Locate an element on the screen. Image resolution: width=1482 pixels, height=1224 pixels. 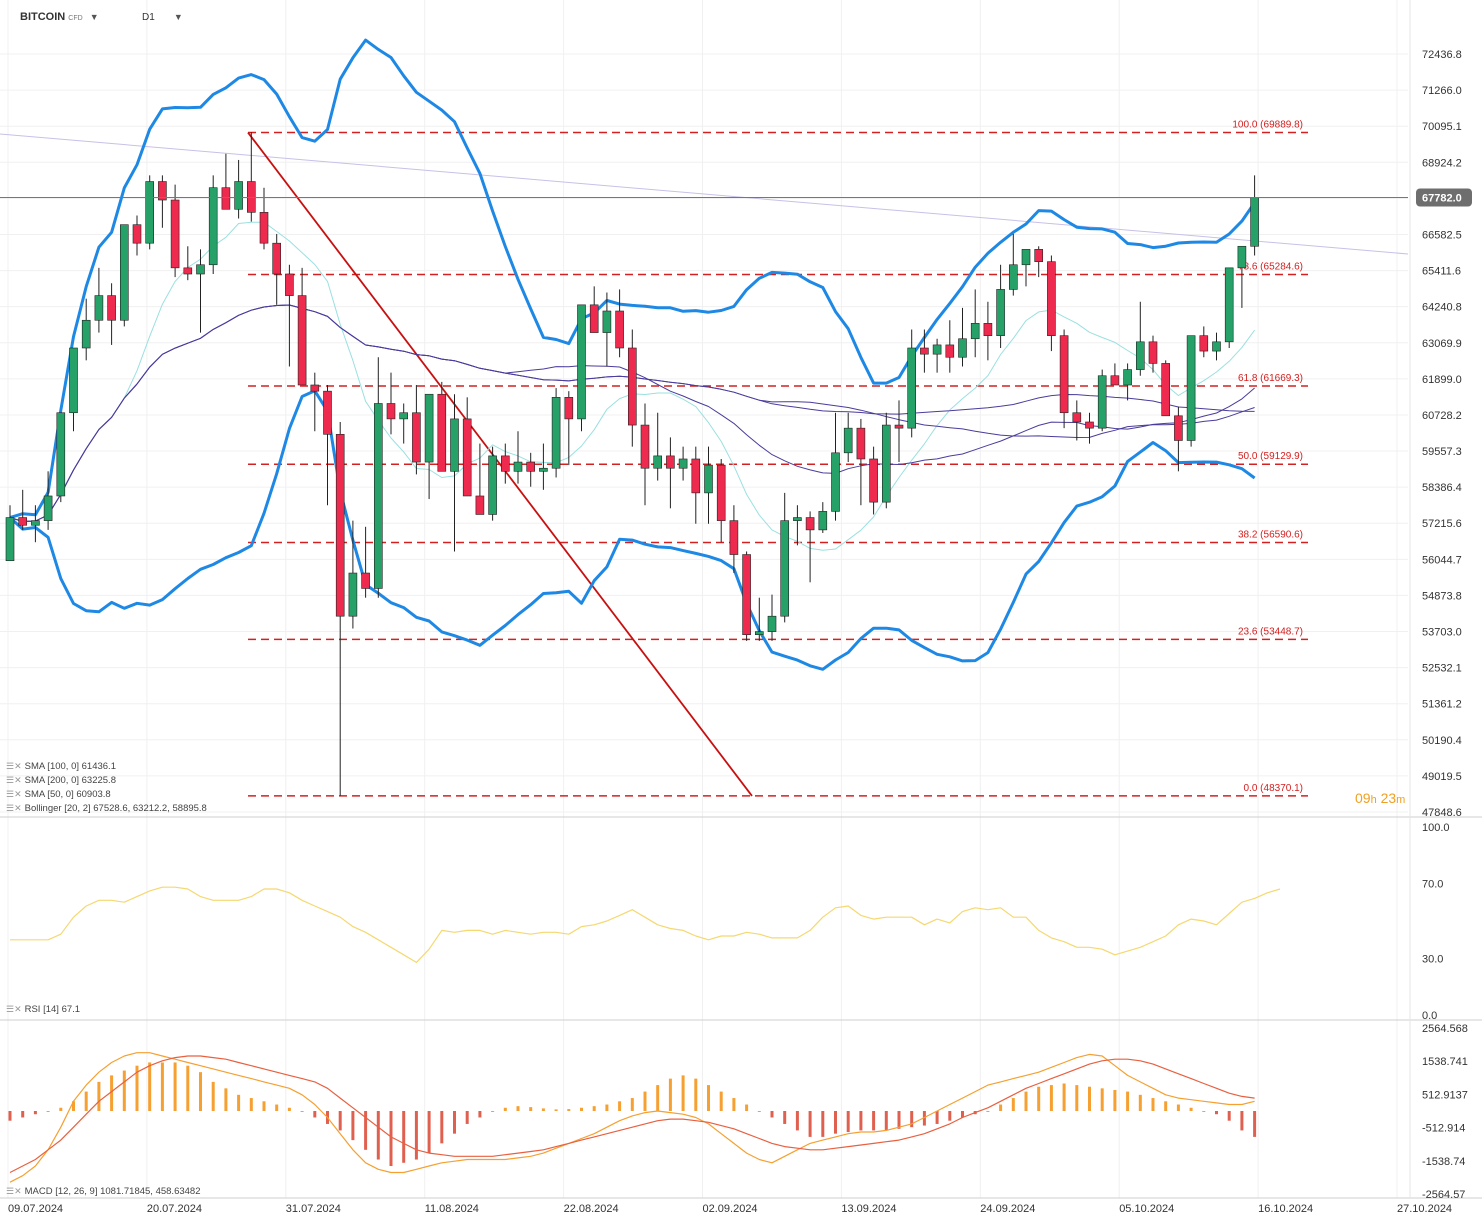
legend-sma100: ☰✕ SMA [100, 0] 61436.1 is located at coordinates (61, 766).